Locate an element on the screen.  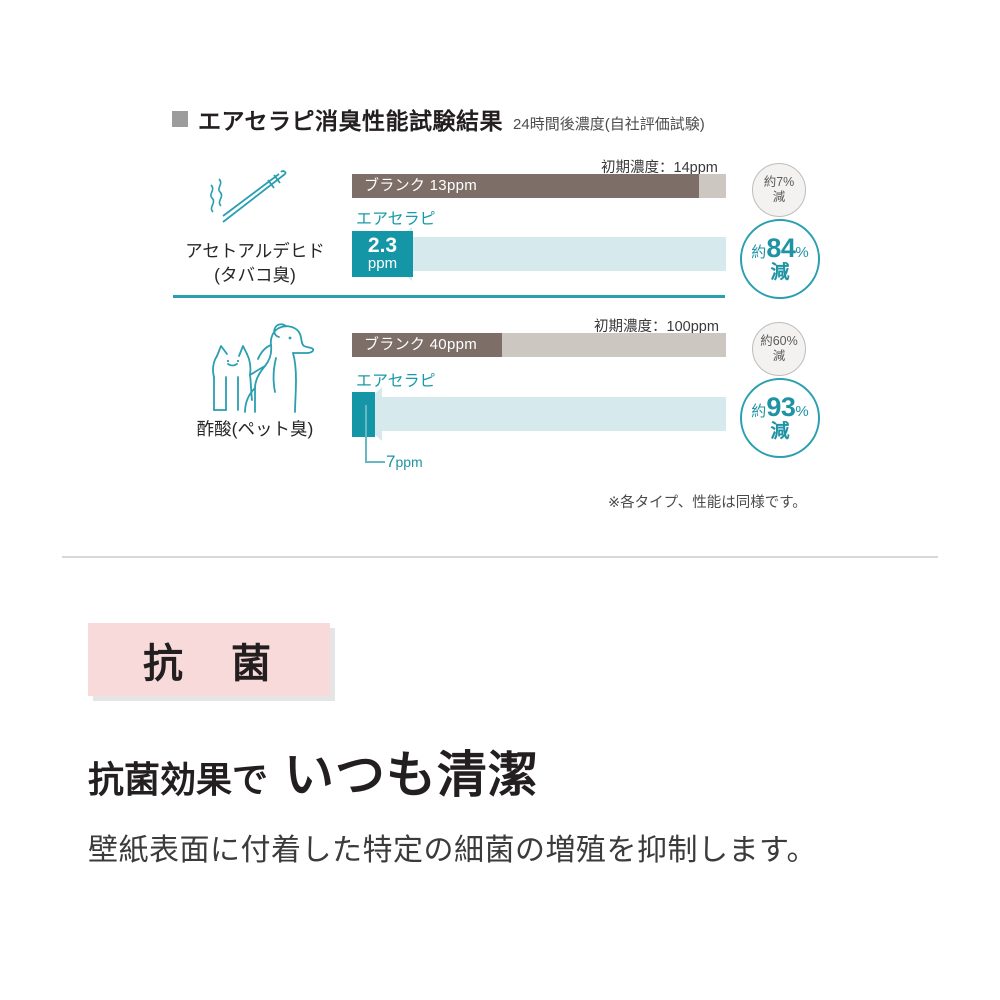
badge-lg-pct-2: % is located at coordinates (802, 411).